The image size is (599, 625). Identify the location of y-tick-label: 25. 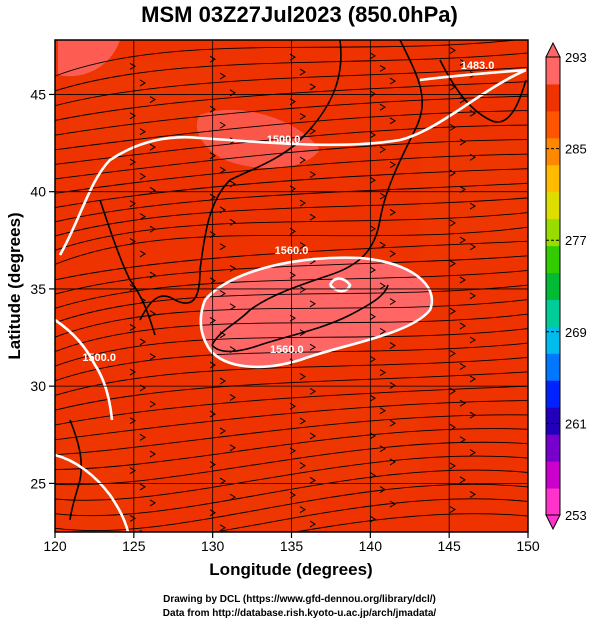
(38, 483).